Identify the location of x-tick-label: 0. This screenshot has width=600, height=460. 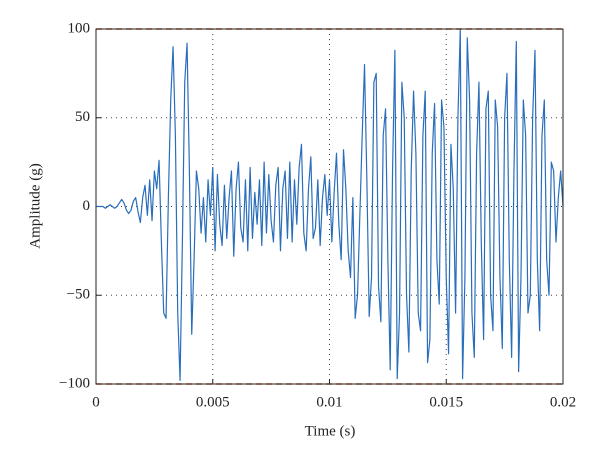
(96, 402).